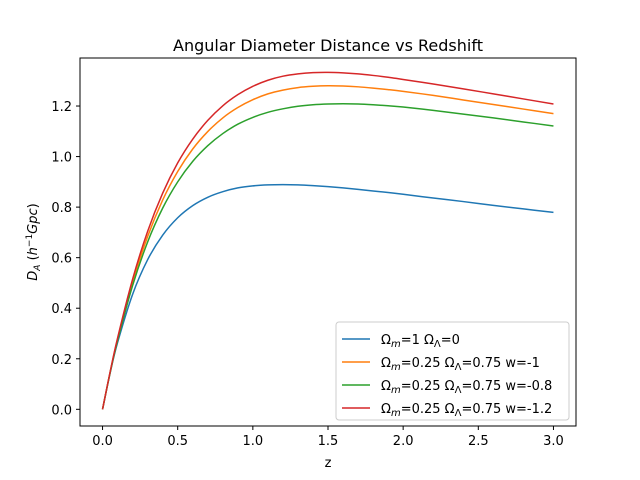 The height and width of the screenshot is (480, 640). What do you see at coordinates (328, 45) in the screenshot?
I see `chart-title: Angular Diameter Distance vs Redshift` at bounding box center [328, 45].